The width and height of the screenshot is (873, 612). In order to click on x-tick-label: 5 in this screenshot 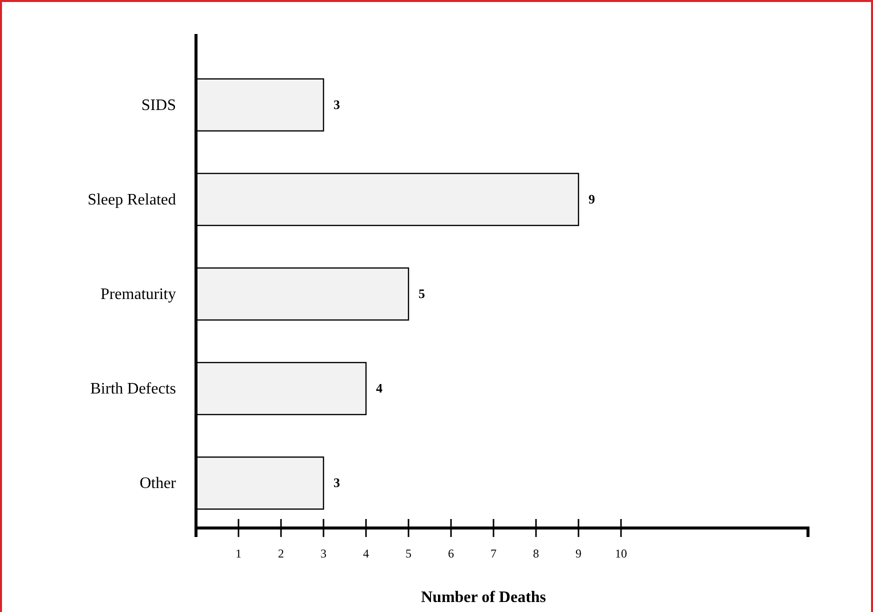, I will do `click(409, 553)`.